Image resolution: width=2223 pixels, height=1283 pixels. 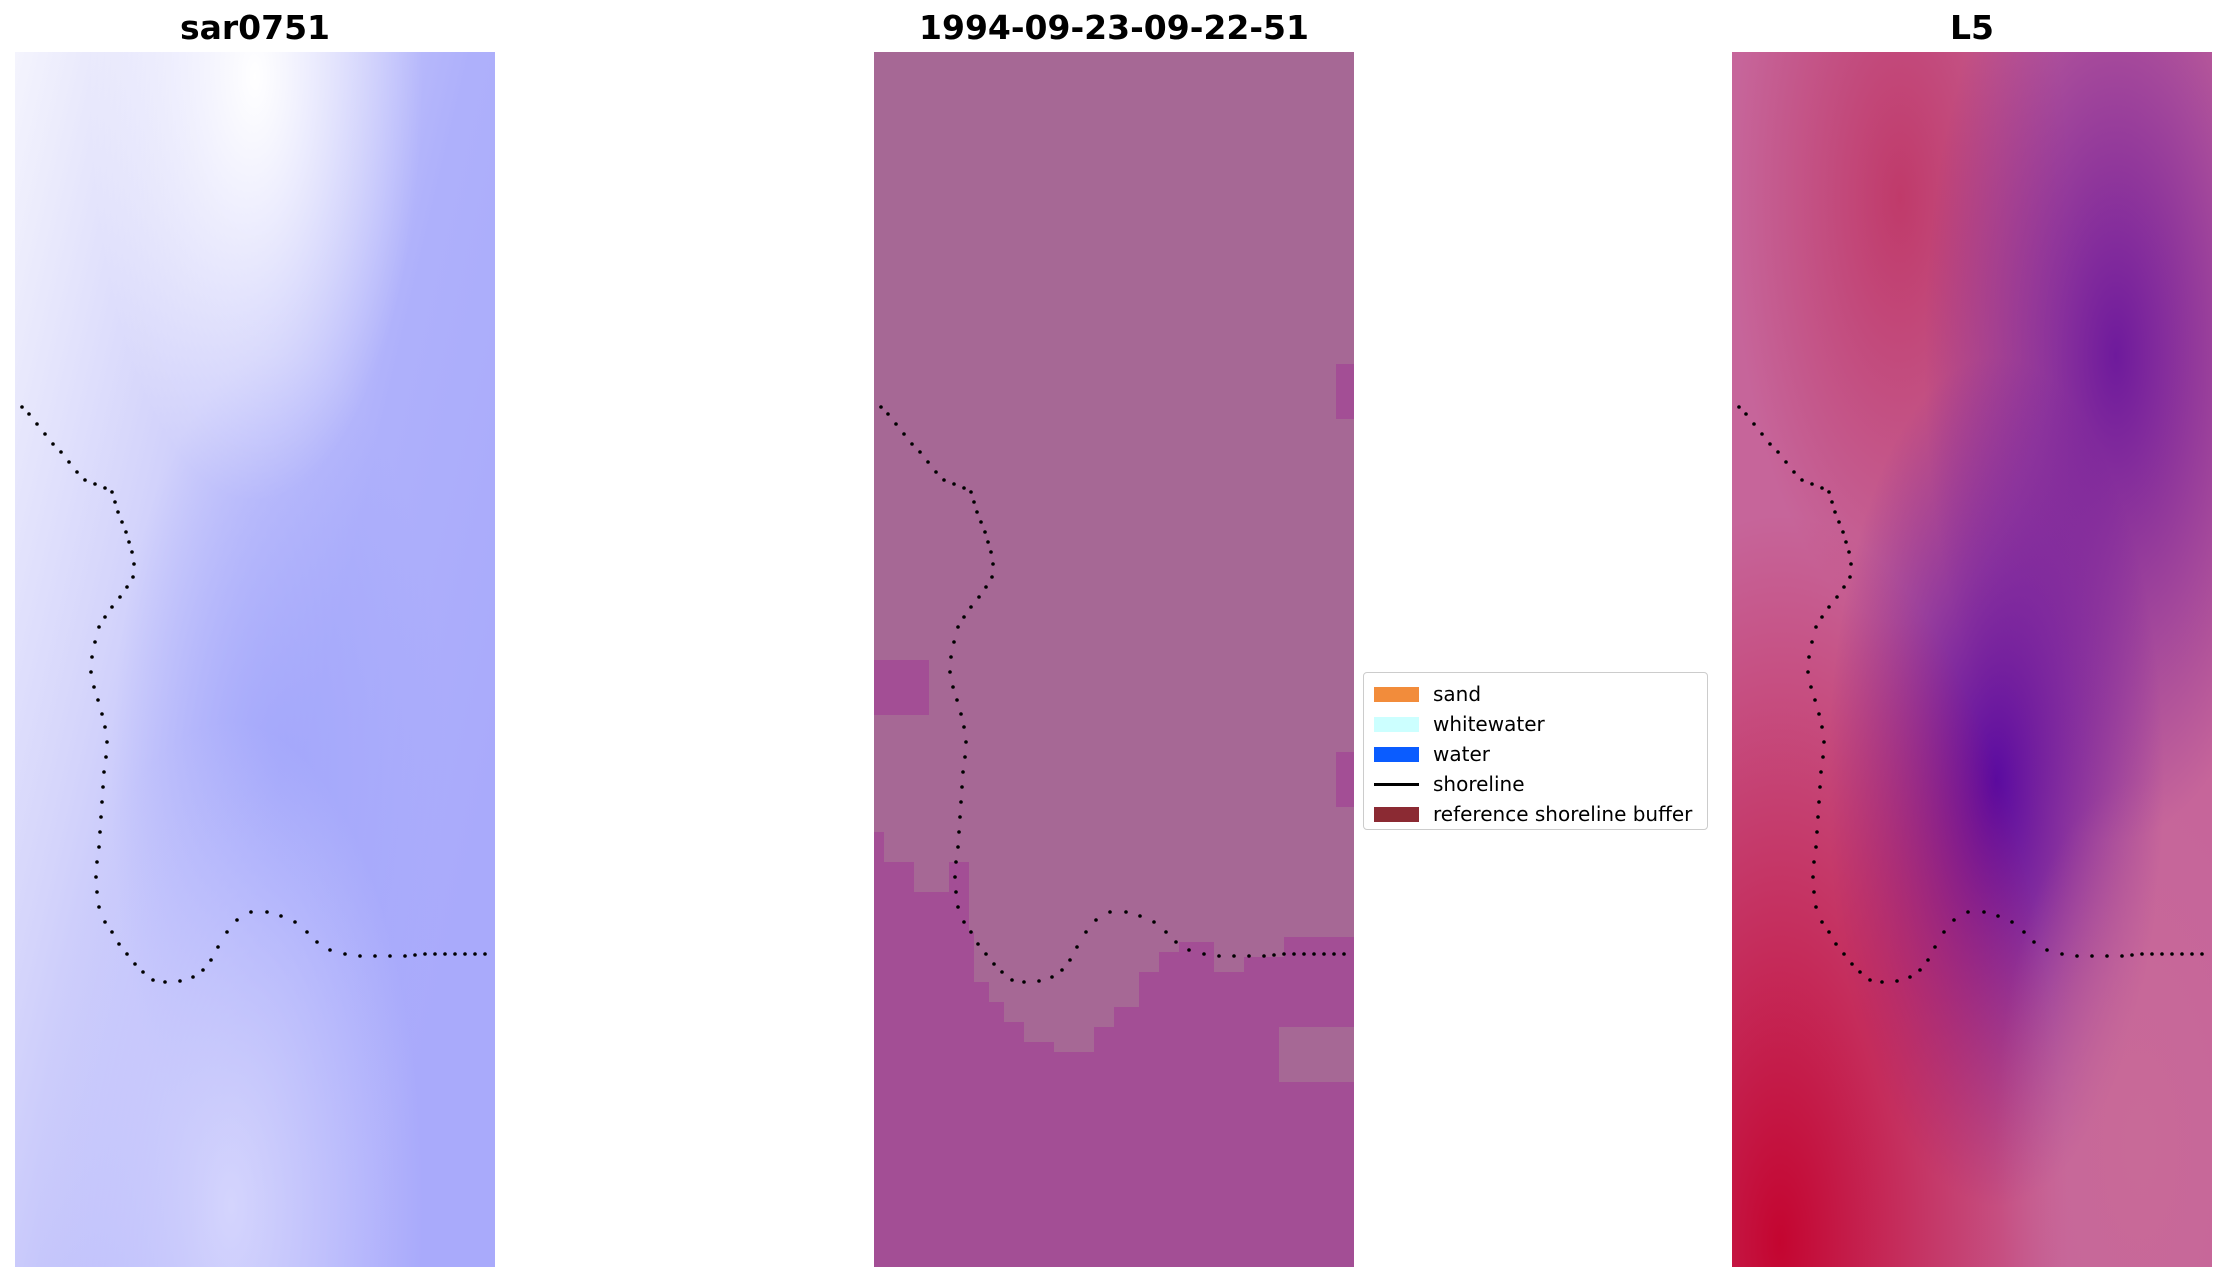 I want to click on reference-buffer-swatch, so click(x=1396, y=814).